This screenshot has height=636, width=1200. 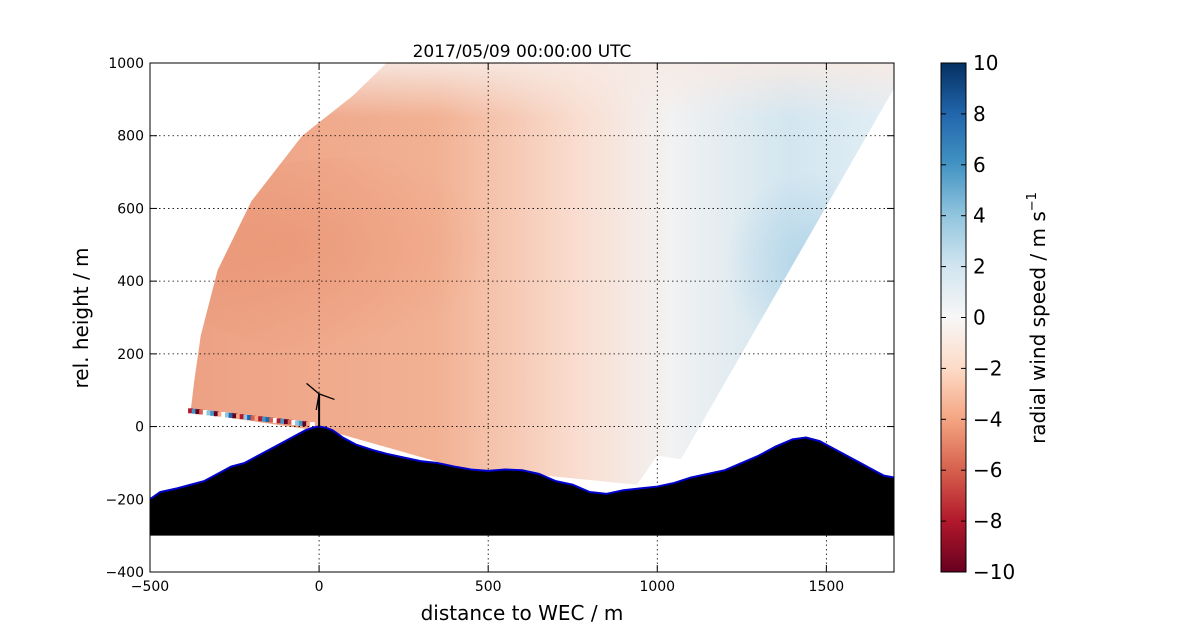 What do you see at coordinates (979, 165) in the screenshot?
I see `colorbar-tick-label: 6` at bounding box center [979, 165].